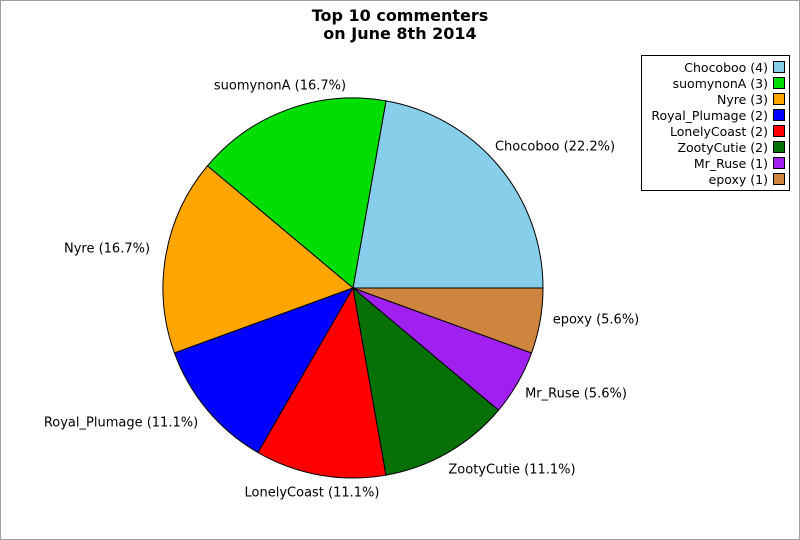 Image resolution: width=800 pixels, height=540 pixels. Describe the element at coordinates (107, 249) in the screenshot. I see `slice-label-nyre: Nyre (16.7%)` at that location.